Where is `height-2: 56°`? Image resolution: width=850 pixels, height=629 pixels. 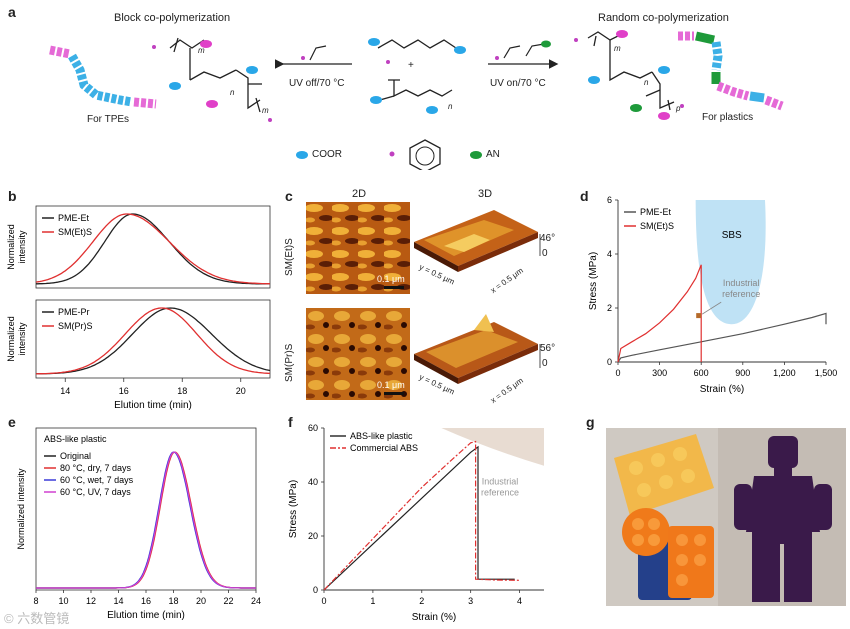 height-2: 56° is located at coordinates (548, 348).